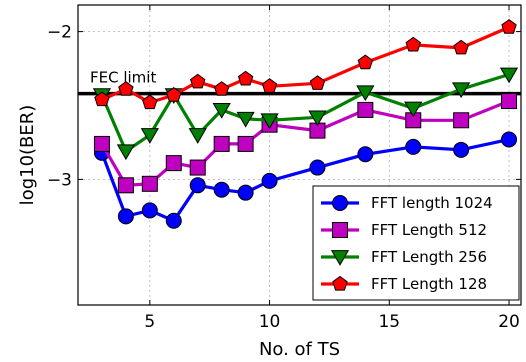  What do you see at coordinates (59, 33) in the screenshot?
I see `y-tick-label: −2` at bounding box center [59, 33].